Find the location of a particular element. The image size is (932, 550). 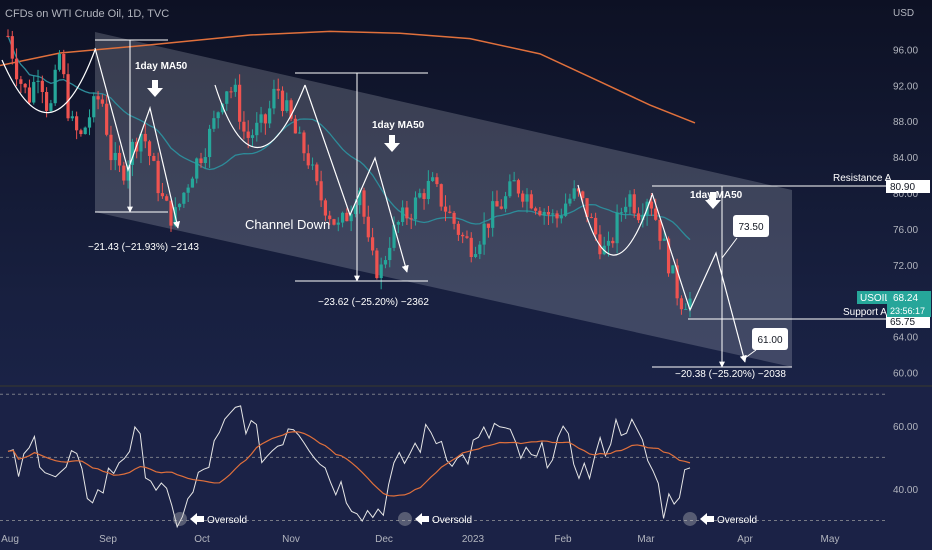

target-61-label: 61.00 is located at coordinates (769, 340).